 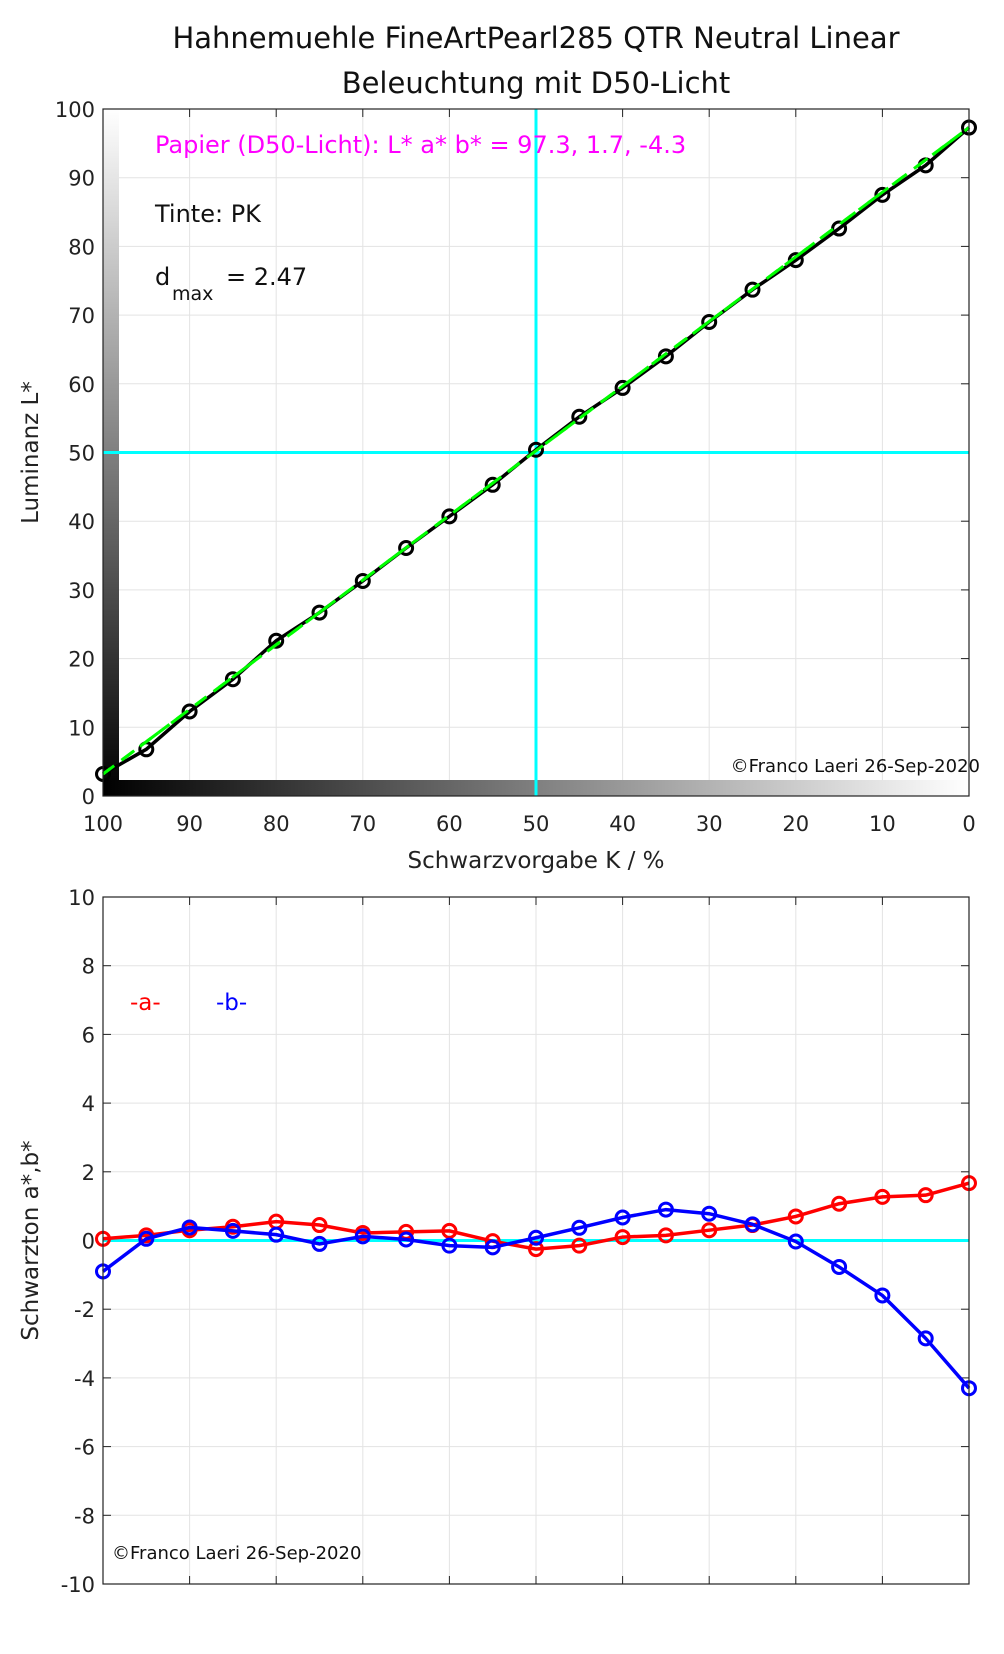 What do you see at coordinates (535, 861) in the screenshot?
I see `x-axis-label: Schwarzvorgabe K / %` at bounding box center [535, 861].